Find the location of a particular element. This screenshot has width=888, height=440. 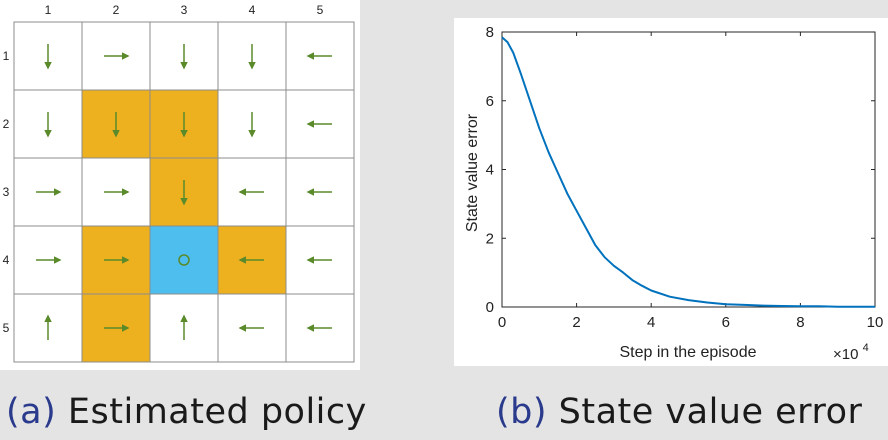

y-tick-label: 4 is located at coordinates (490, 170).